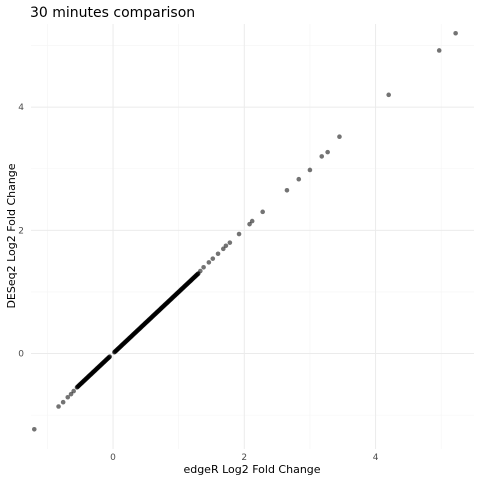 The height and width of the screenshot is (480, 480). I want to click on x-tick-label: 0, so click(113, 458).